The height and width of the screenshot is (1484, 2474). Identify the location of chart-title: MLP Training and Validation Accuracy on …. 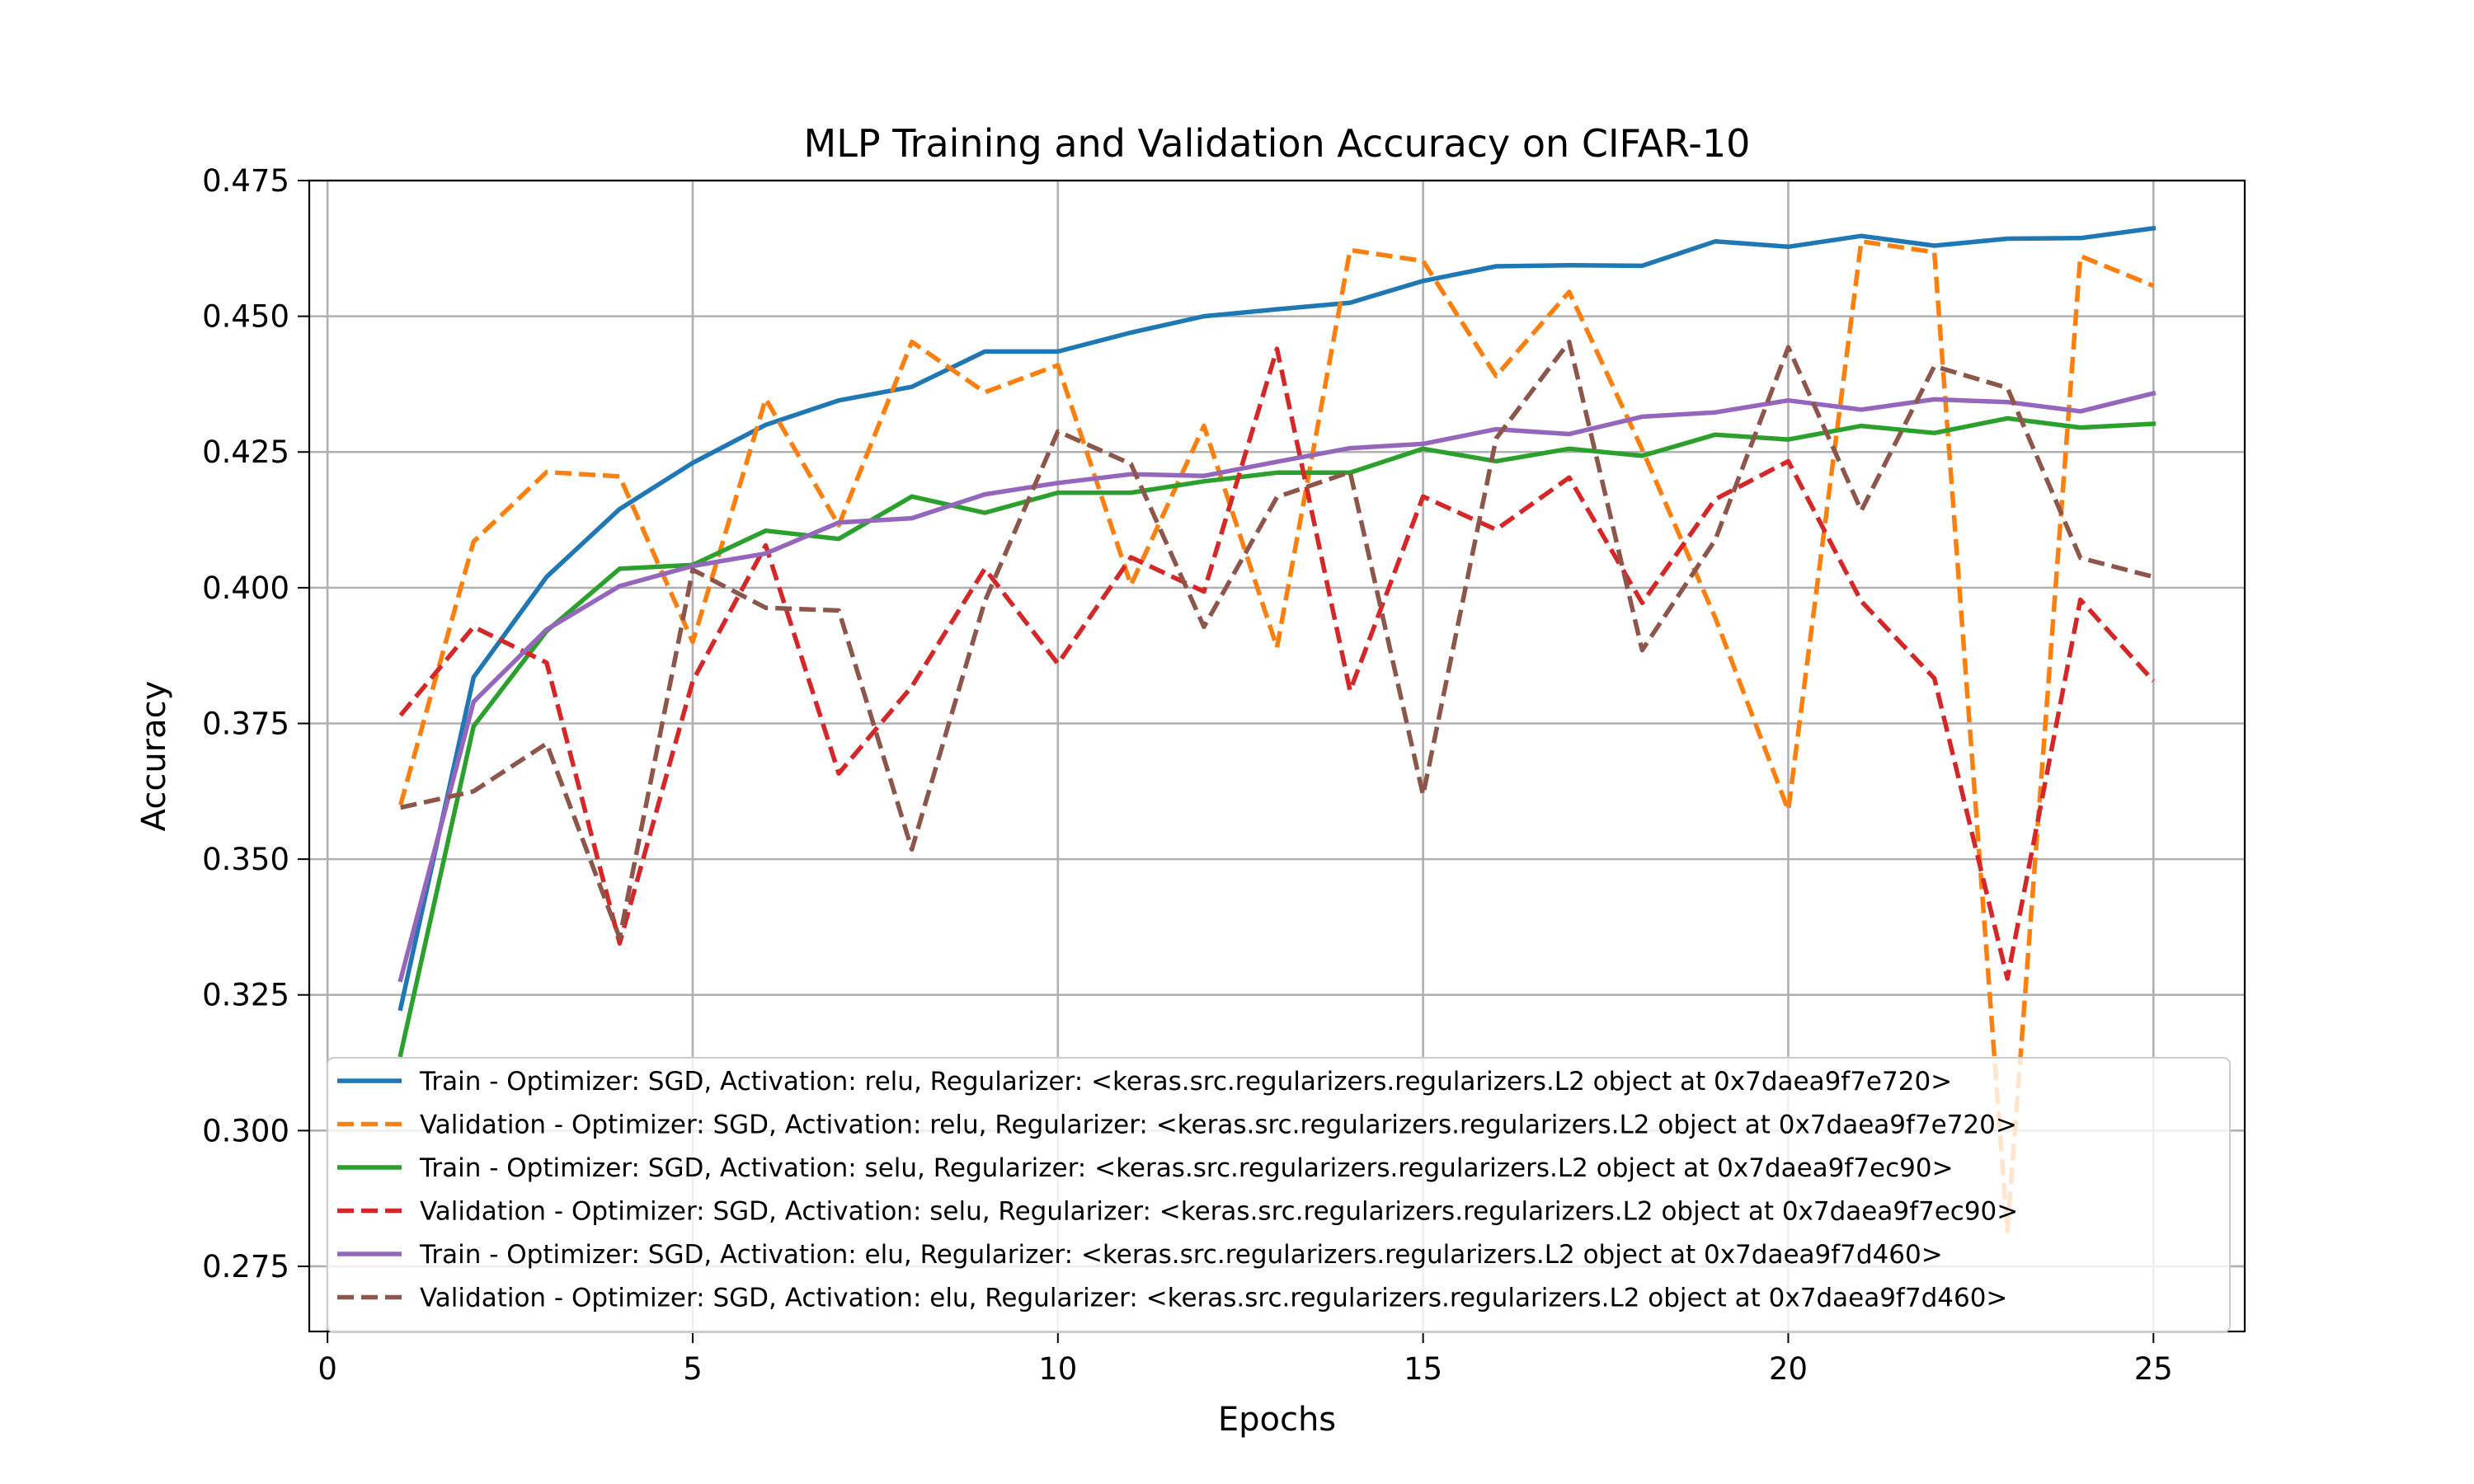
(1277, 143).